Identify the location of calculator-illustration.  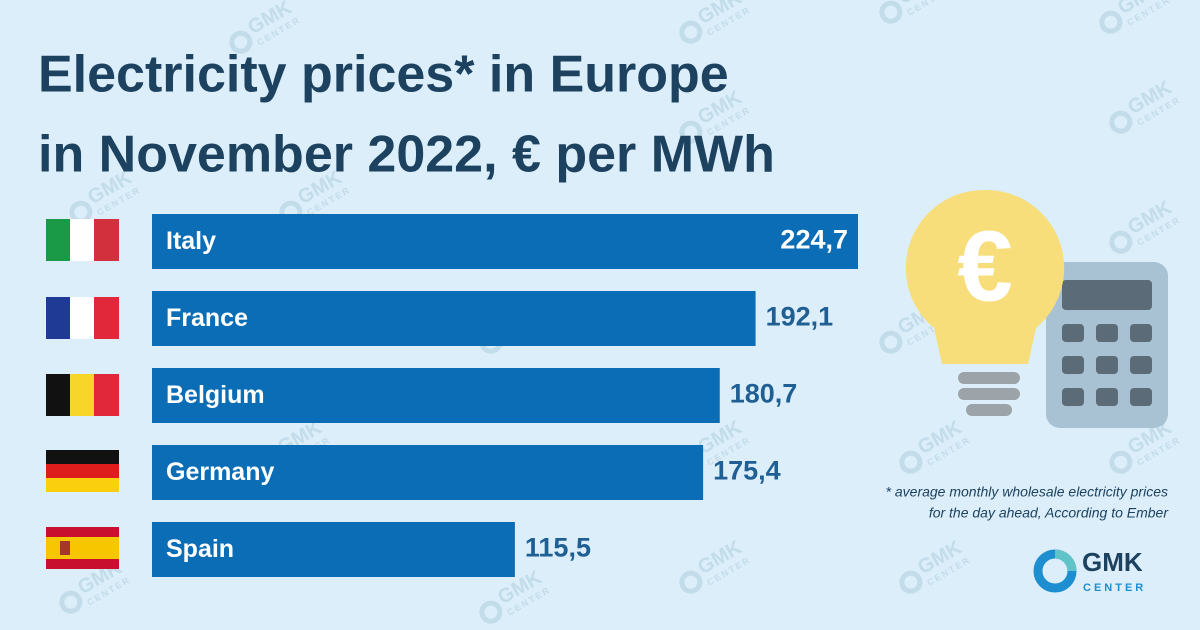
(1107, 345).